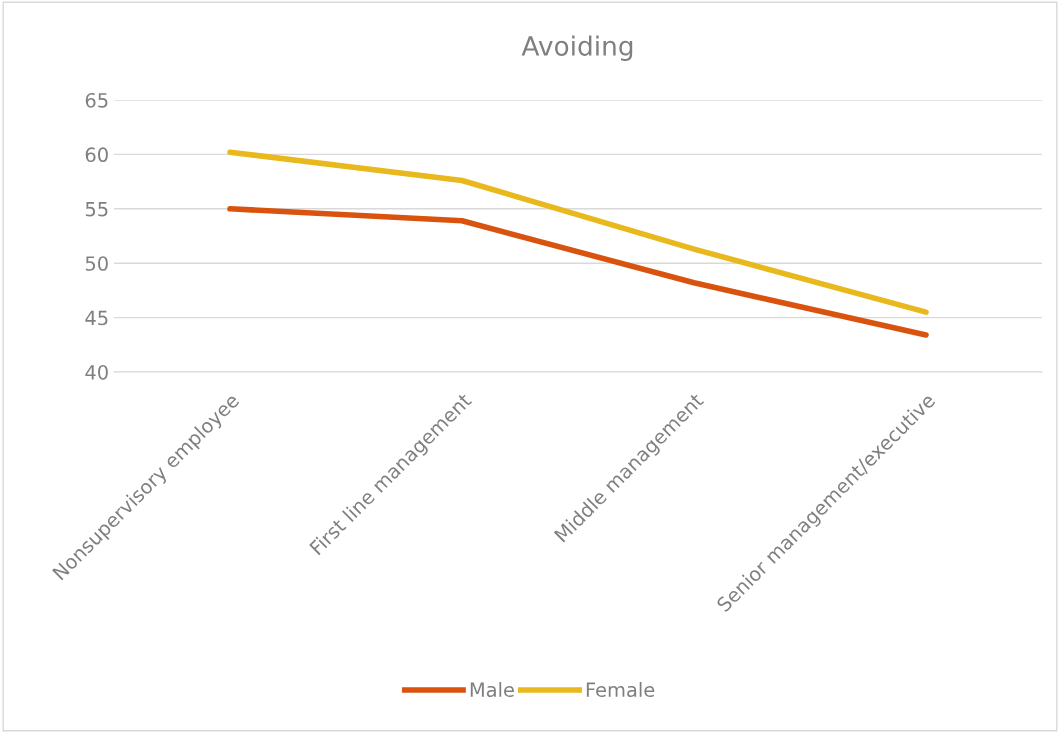 The height and width of the screenshot is (733, 1060). I want to click on y-tick-label: 60, so click(96, 155).